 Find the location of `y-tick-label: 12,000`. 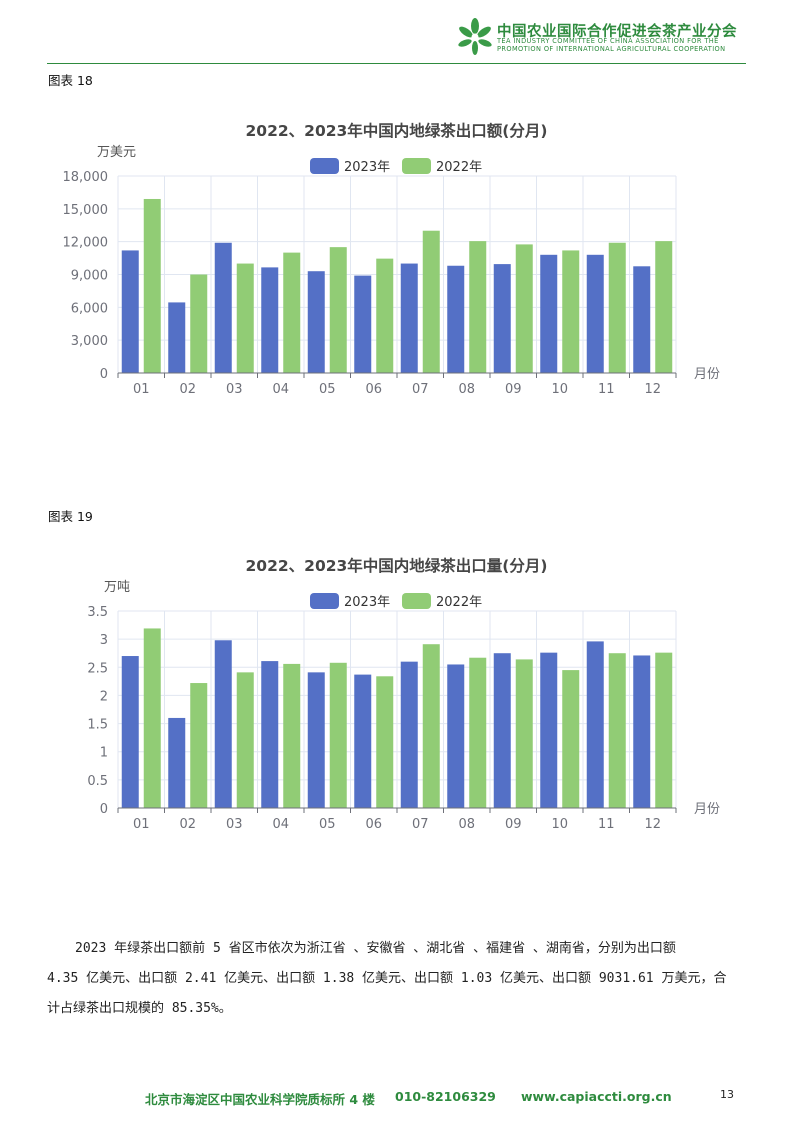

y-tick-label: 12,000 is located at coordinates (86, 243).